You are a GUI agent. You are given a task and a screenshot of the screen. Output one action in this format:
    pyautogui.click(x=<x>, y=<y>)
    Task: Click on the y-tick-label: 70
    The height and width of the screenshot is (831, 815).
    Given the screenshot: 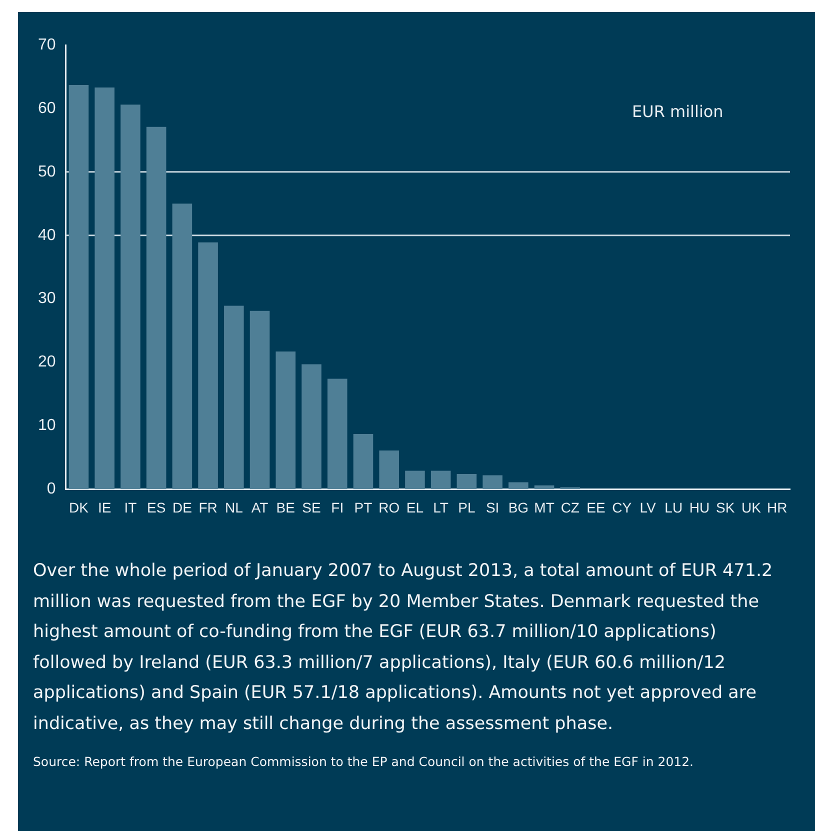 What is the action you would take?
    pyautogui.click(x=47, y=45)
    